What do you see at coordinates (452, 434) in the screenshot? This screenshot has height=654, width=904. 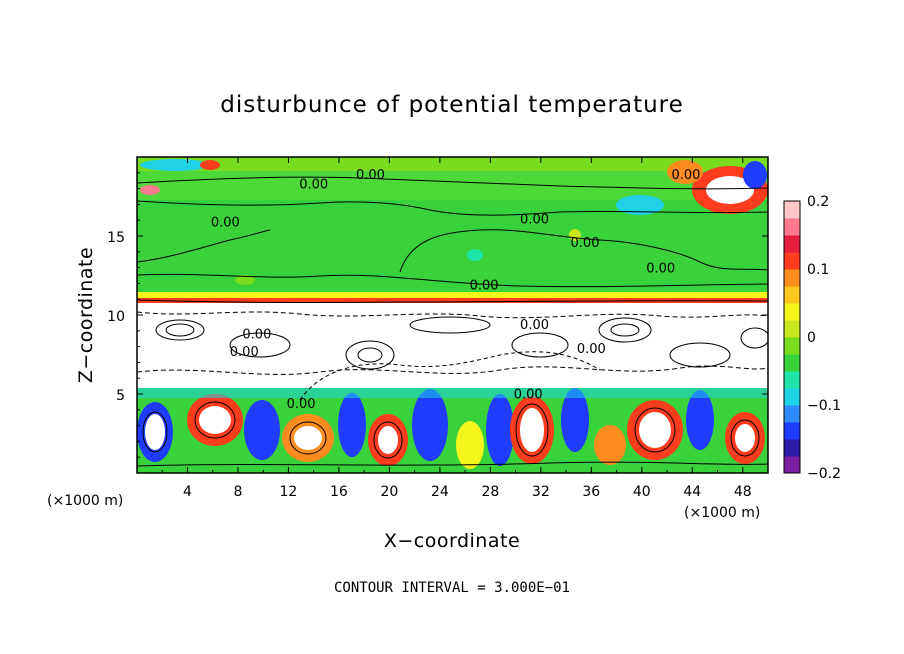 I see `lower-contours` at bounding box center [452, 434].